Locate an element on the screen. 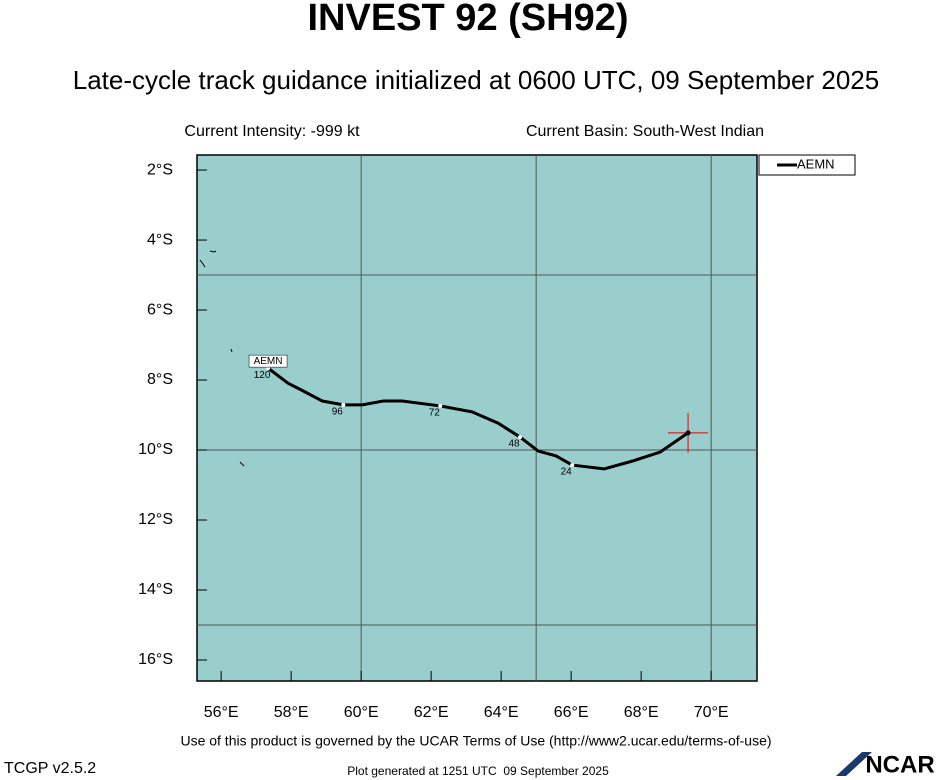  version: TCGP v2.5.2 is located at coordinates (50, 768).